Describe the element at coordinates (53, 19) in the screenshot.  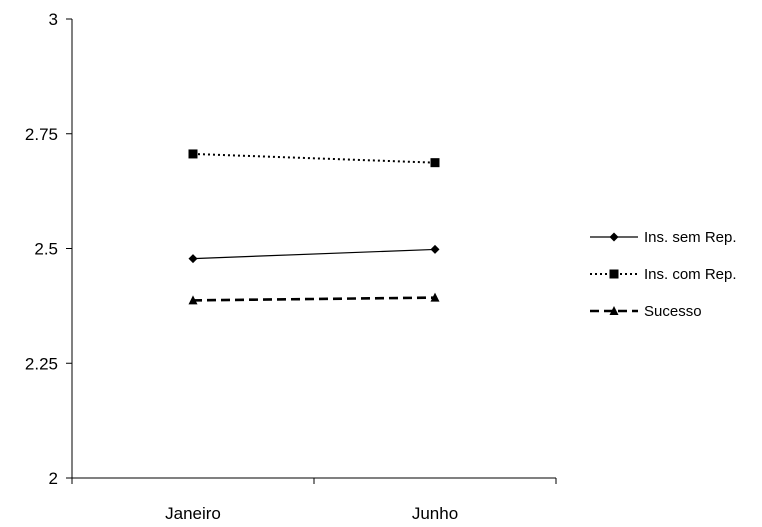
I see `y-tick-label: 3` at that location.